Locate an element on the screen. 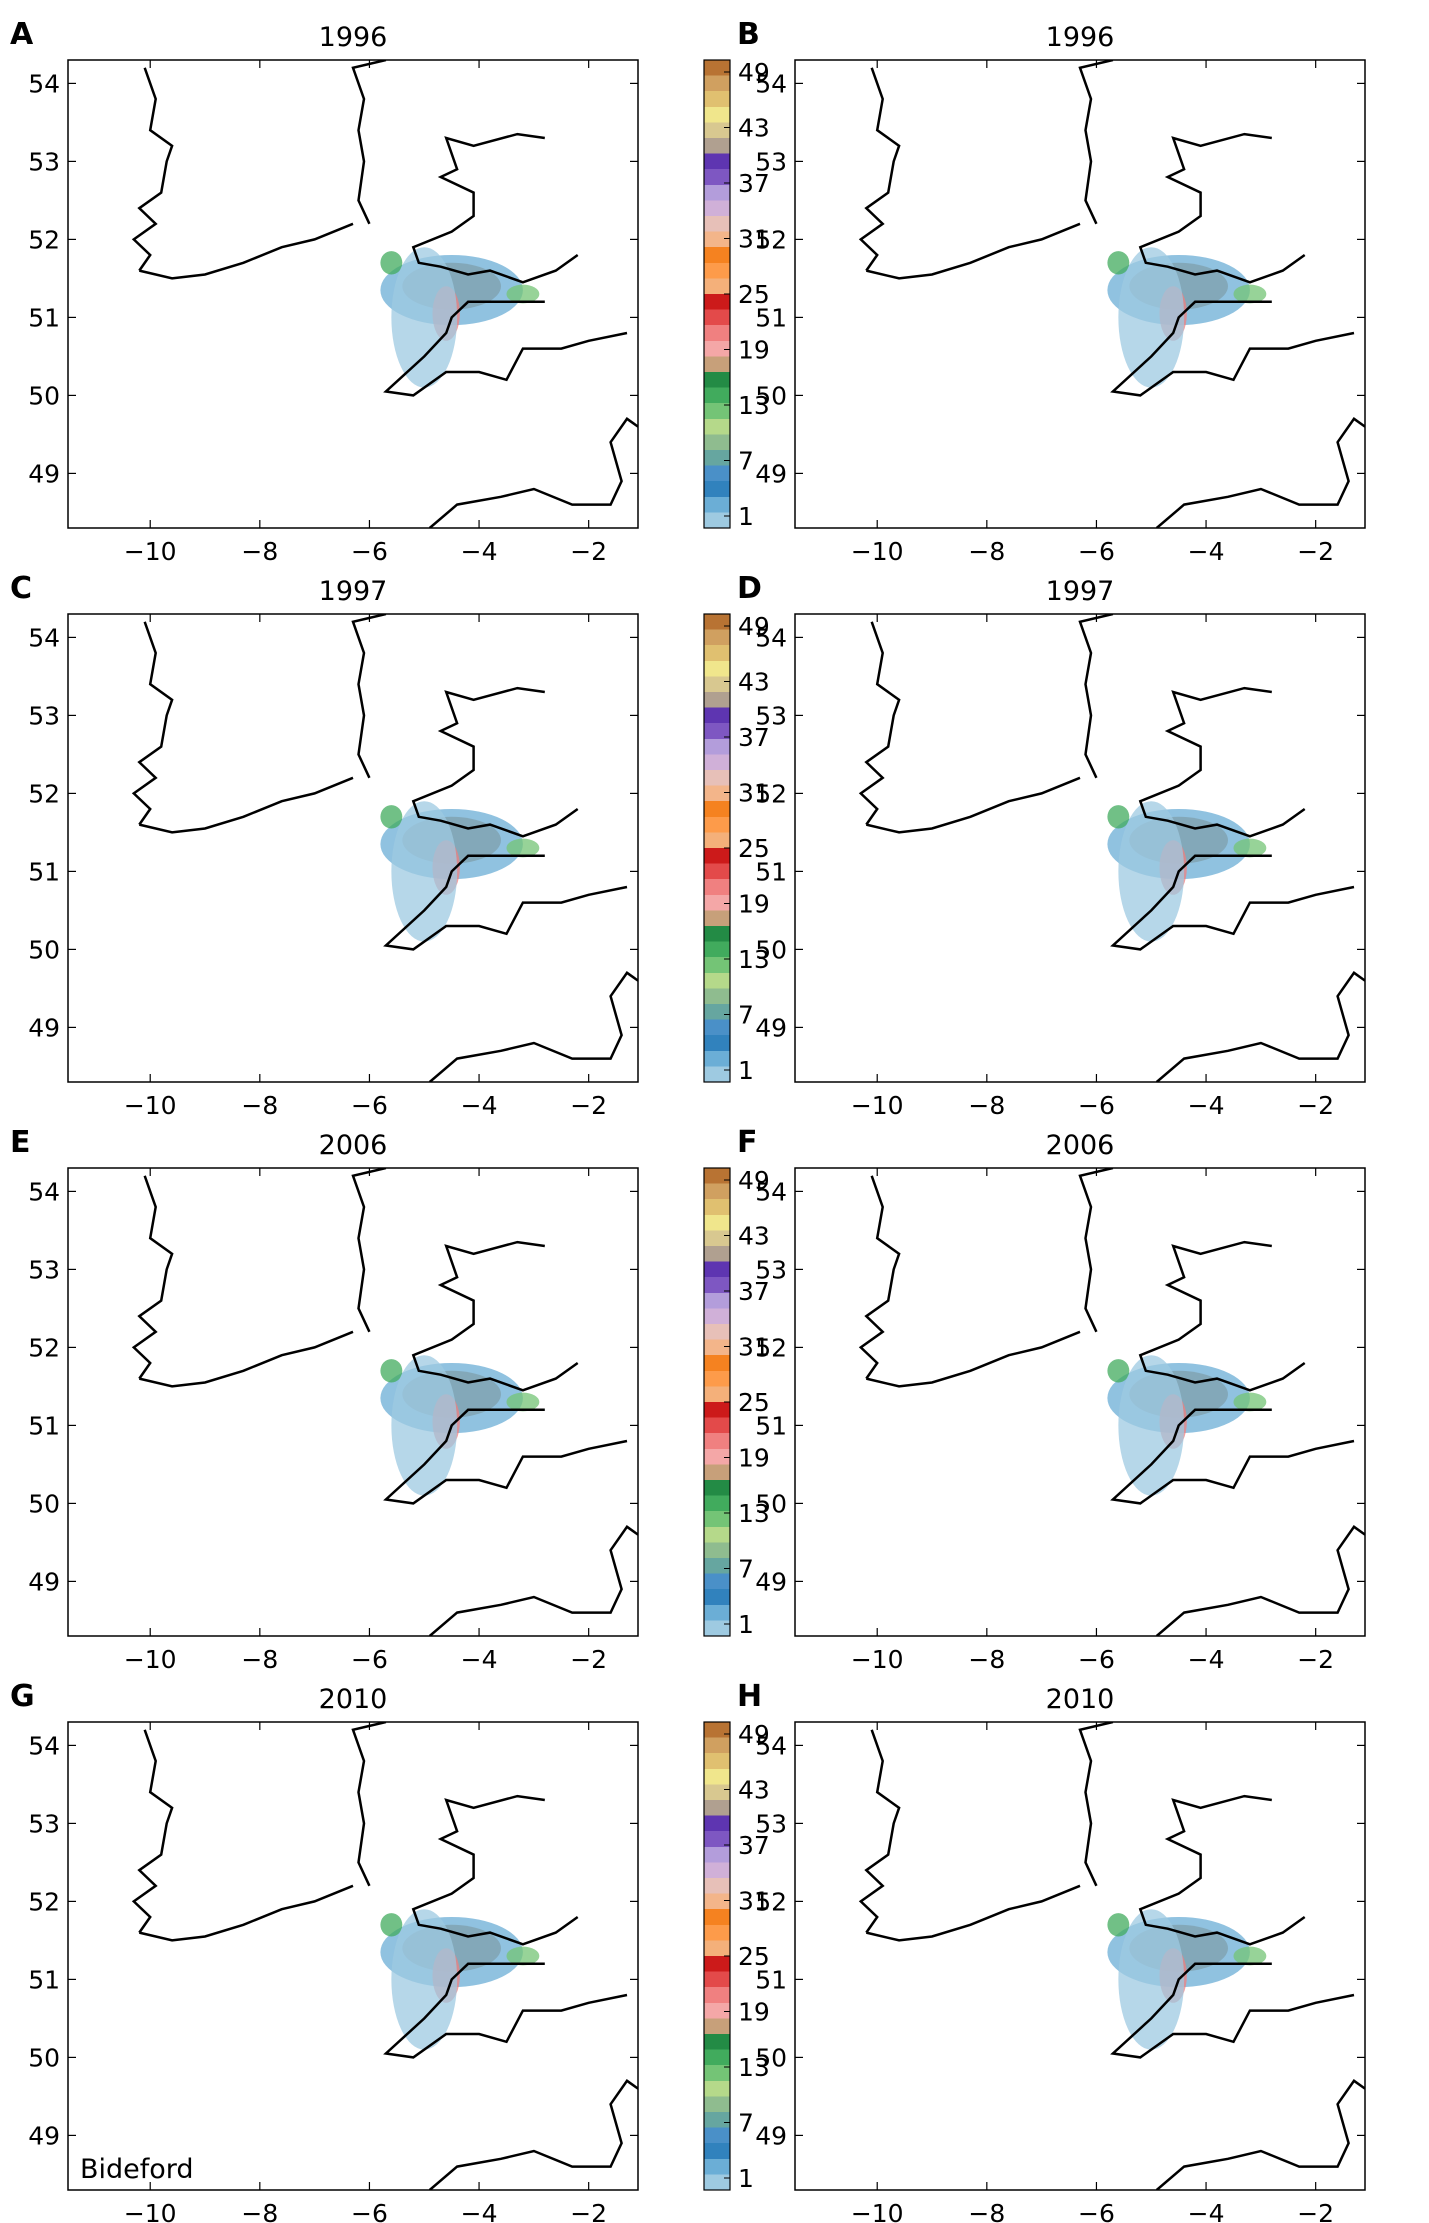 Image resolution: width=1429 pixels, height=2223 pixels. panel-title: 1997 is located at coordinates (353, 591).